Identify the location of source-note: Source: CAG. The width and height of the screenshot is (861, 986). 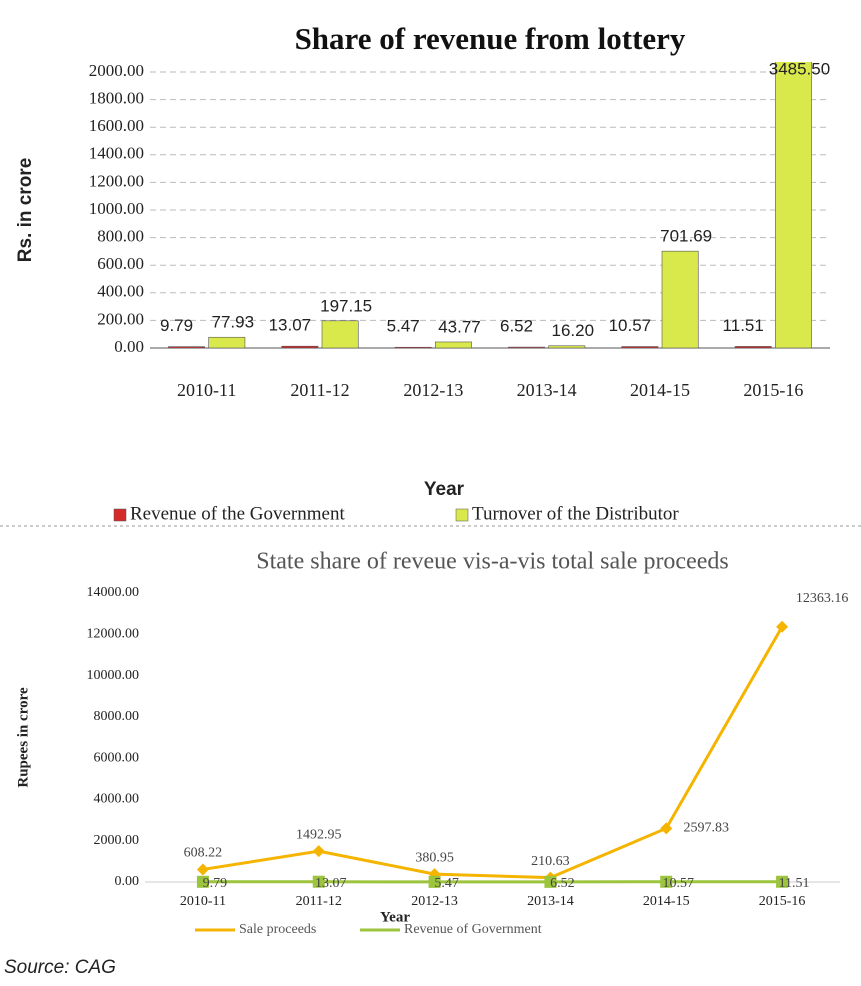
(60, 967).